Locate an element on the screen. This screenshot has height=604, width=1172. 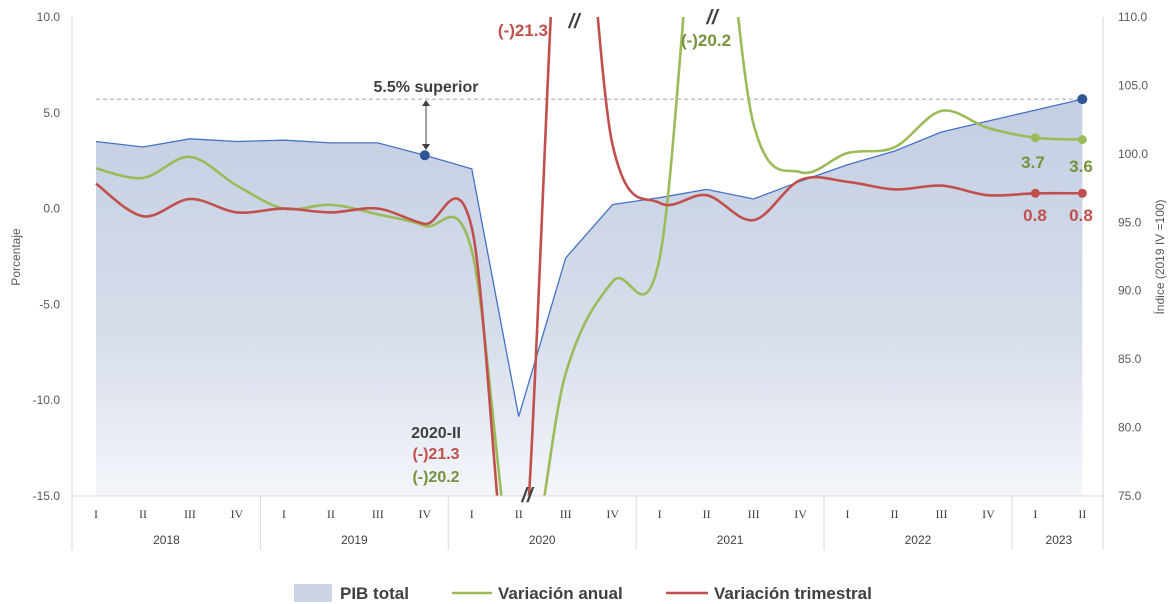
left-tick-label: 5.0 is located at coordinates (51, 113).